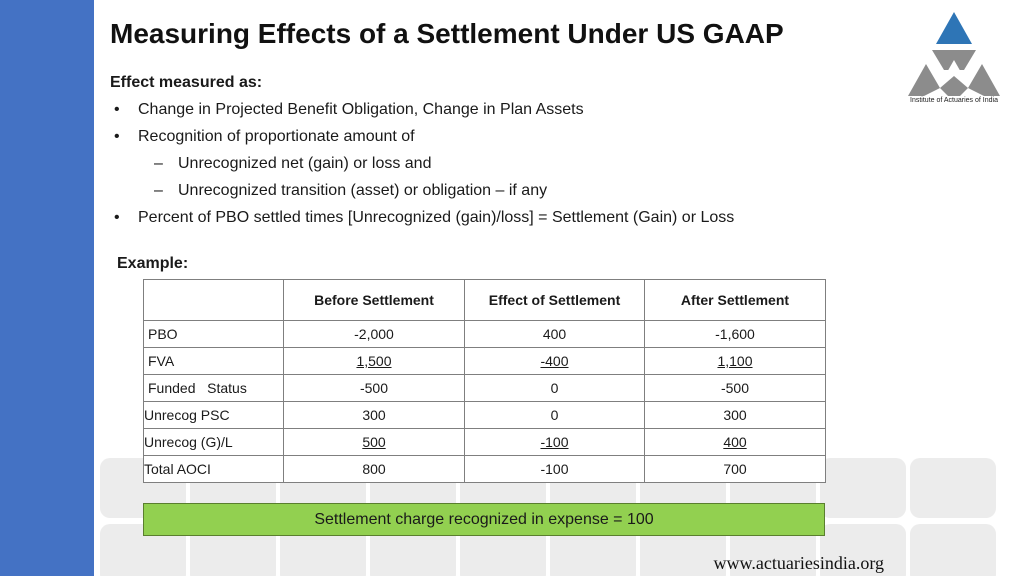 This screenshot has width=1024, height=576. I want to click on after-settlement-cell: 1,100, so click(735, 361).